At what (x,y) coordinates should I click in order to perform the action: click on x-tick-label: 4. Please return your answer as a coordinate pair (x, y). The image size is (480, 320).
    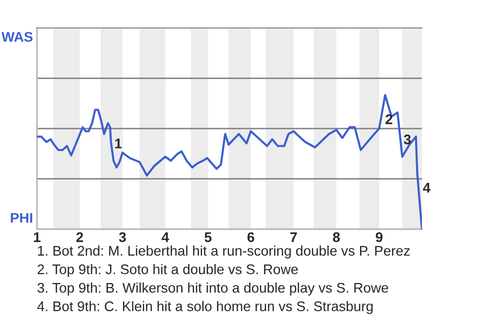
    Looking at the image, I should click on (166, 237).